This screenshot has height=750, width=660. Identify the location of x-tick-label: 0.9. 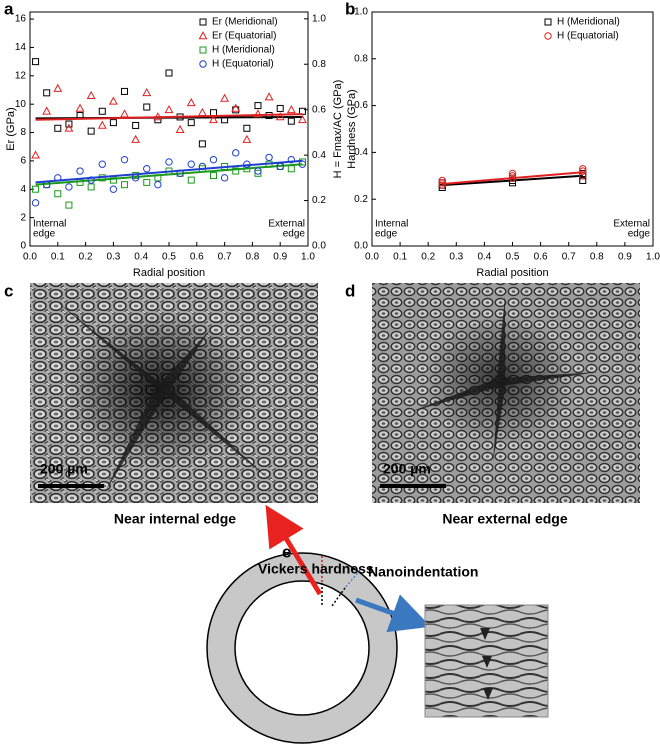
(280, 257).